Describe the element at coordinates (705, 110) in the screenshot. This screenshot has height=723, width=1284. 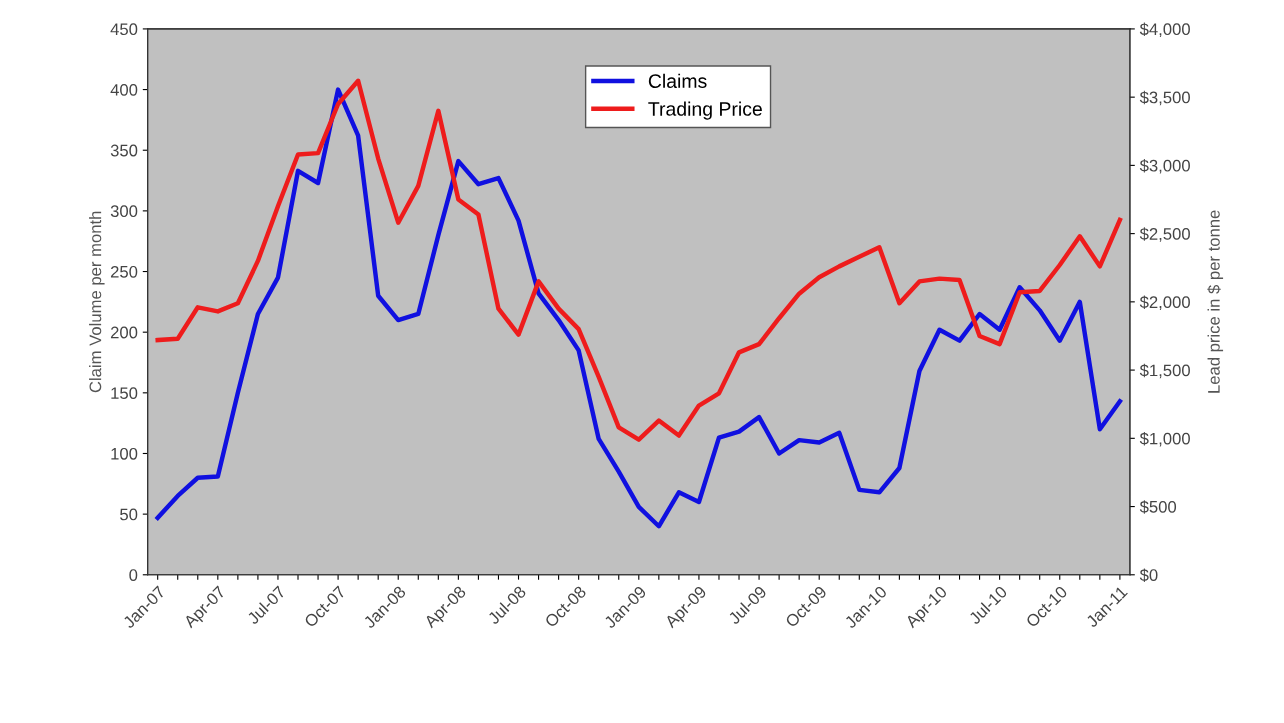
I see `legend-label: Trading Price` at that location.